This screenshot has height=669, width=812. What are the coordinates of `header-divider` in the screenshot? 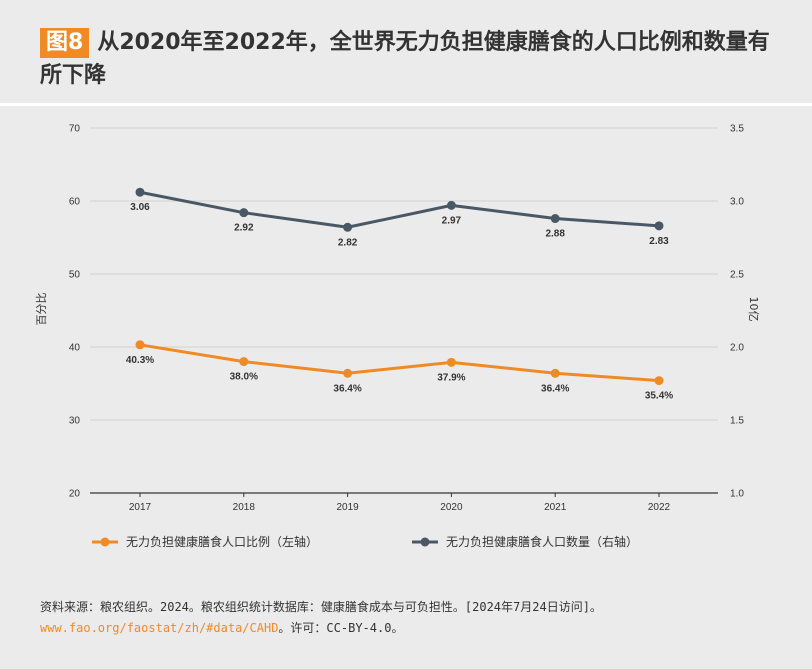 It's located at (406, 104).